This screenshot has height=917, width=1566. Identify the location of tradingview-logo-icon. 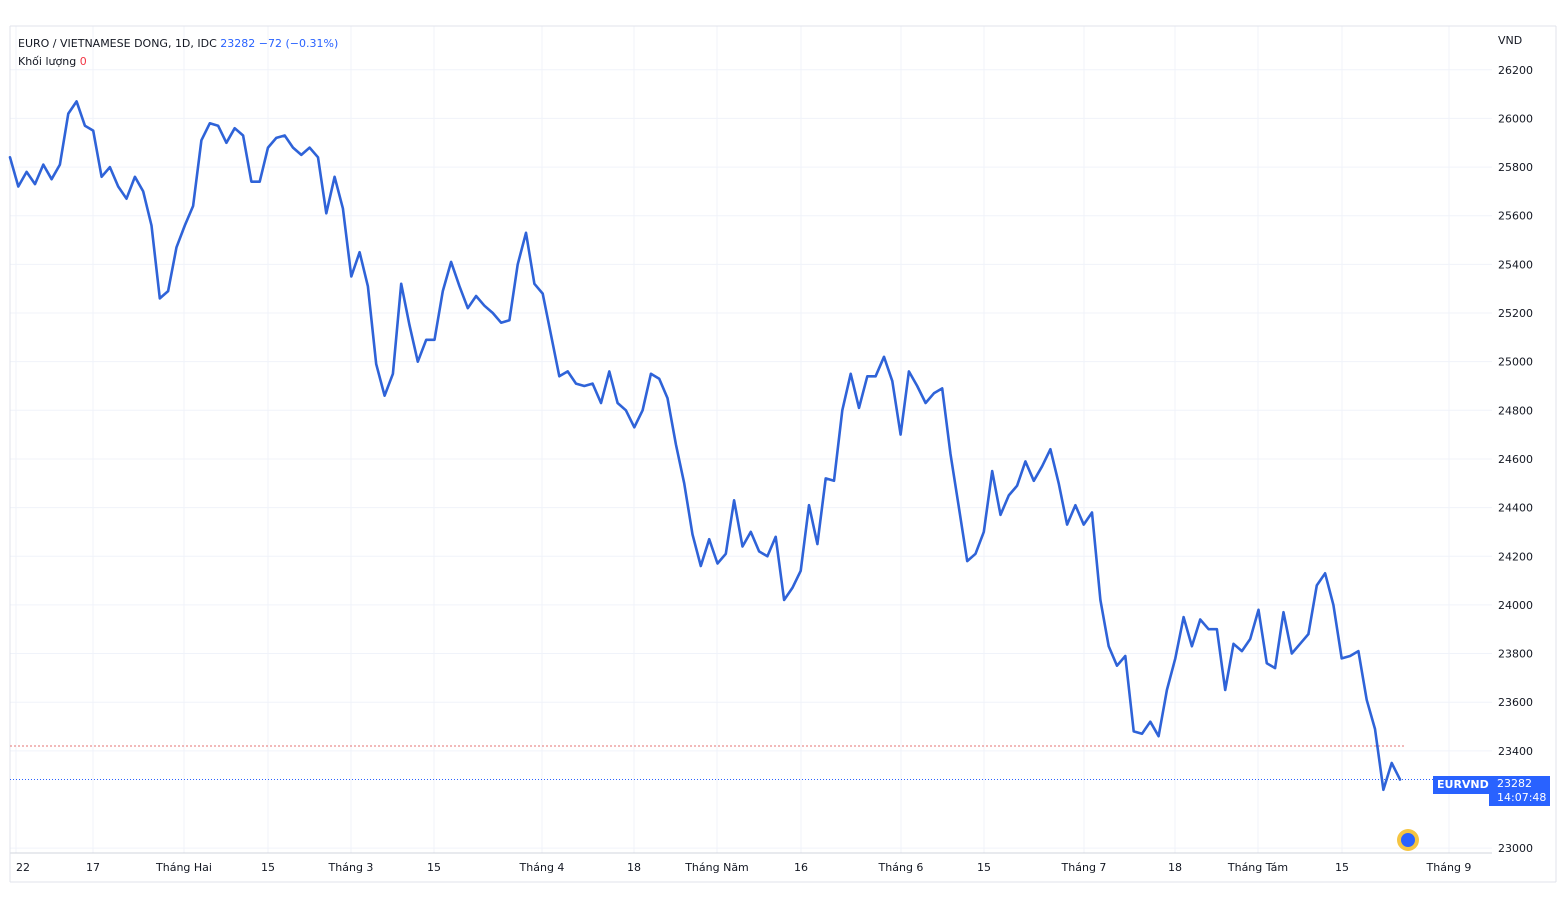
(1408, 840).